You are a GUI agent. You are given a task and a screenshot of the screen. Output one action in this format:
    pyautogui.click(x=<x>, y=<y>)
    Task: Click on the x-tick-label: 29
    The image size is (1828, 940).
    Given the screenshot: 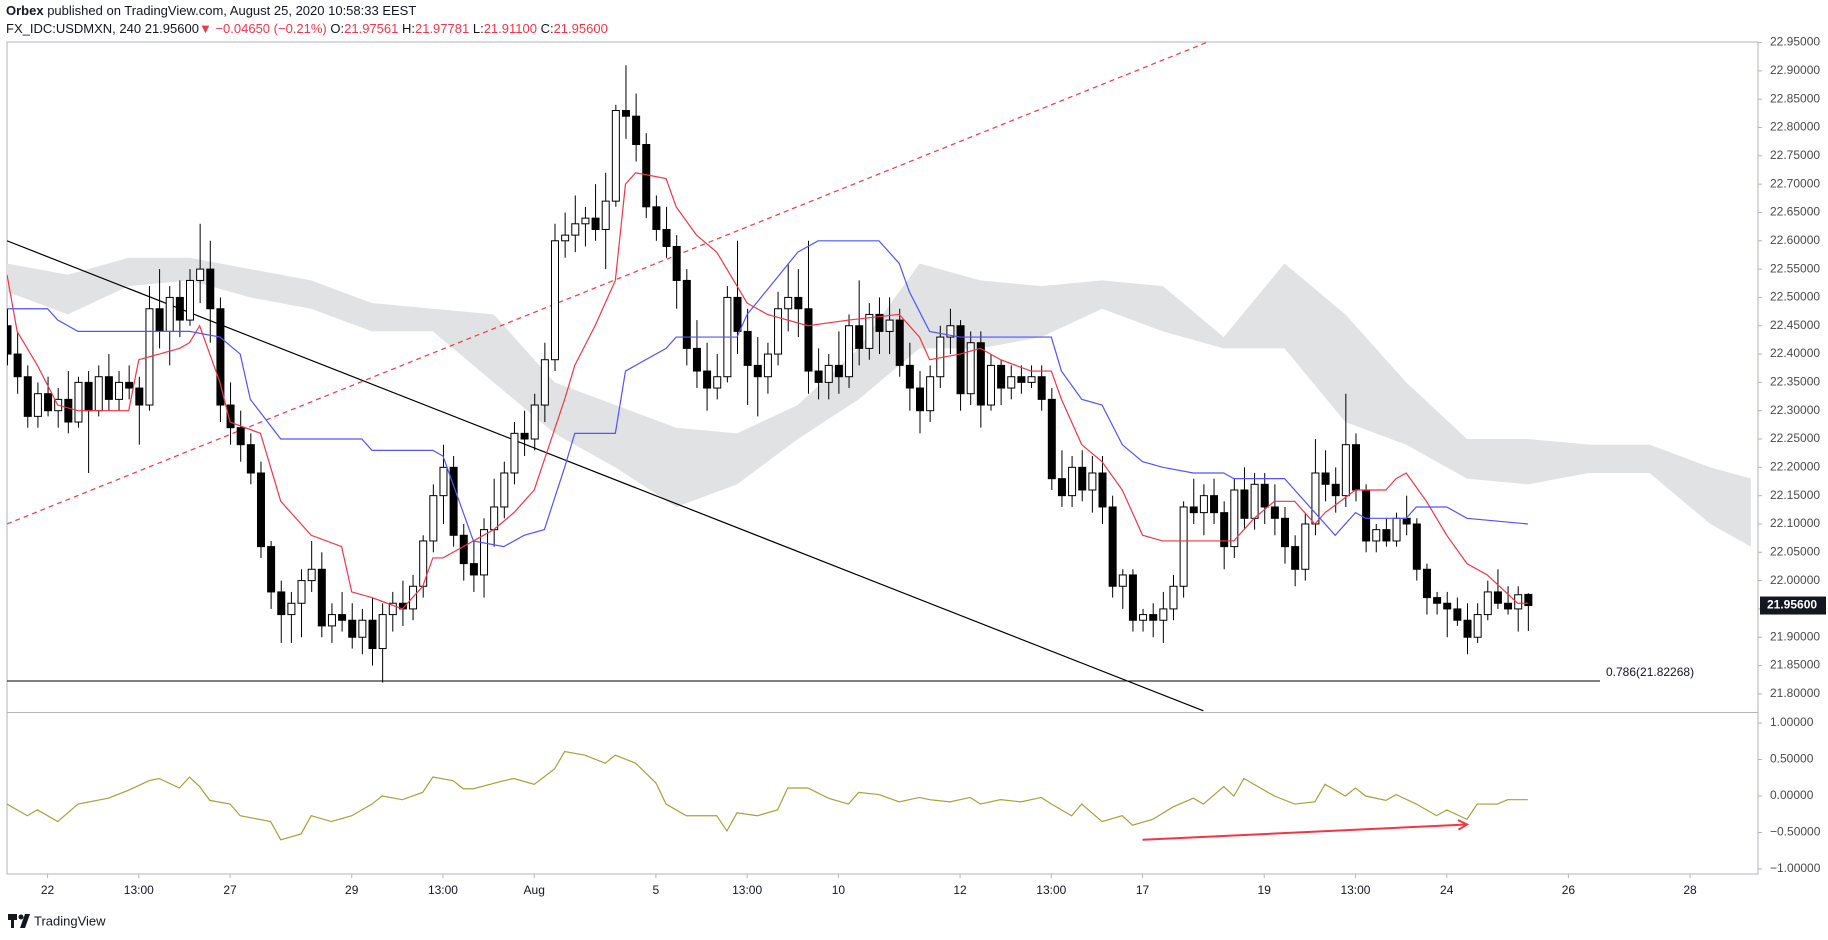 What is the action you would take?
    pyautogui.click(x=352, y=890)
    